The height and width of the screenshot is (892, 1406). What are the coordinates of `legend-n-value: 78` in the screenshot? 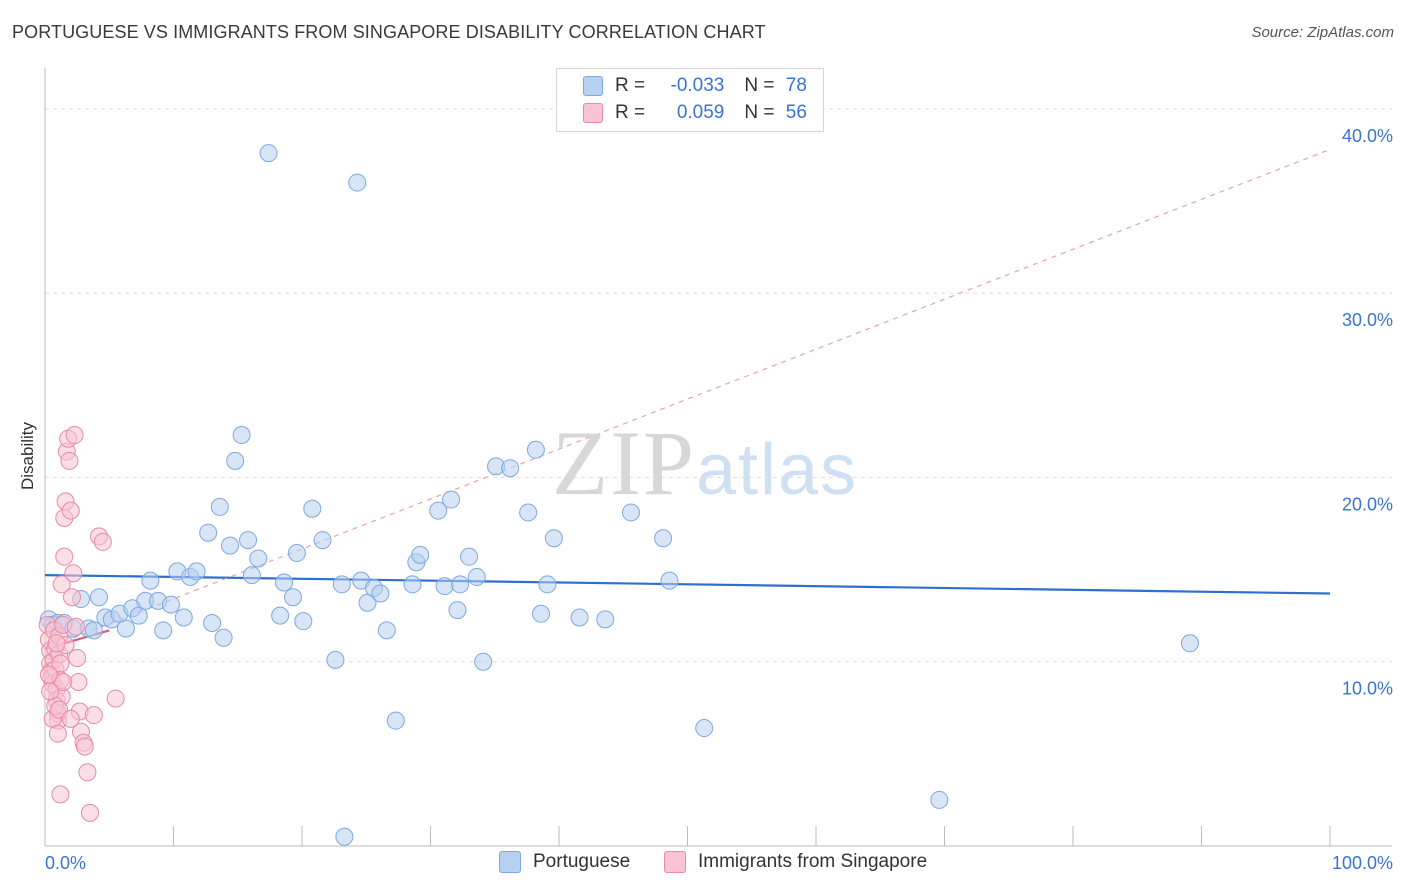 It's located at (796, 85).